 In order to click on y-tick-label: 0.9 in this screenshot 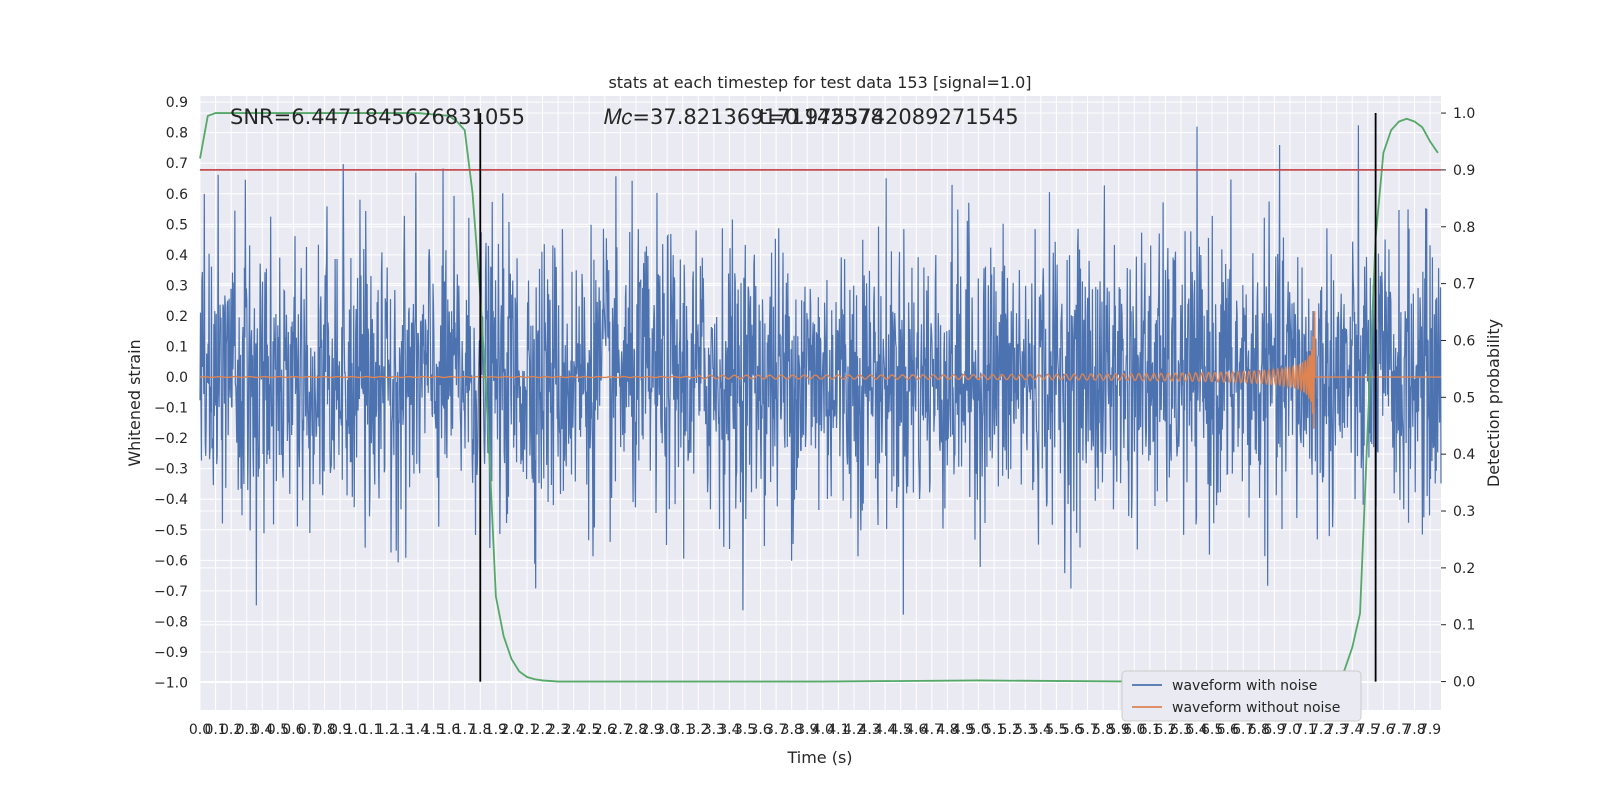, I will do `click(177, 103)`.